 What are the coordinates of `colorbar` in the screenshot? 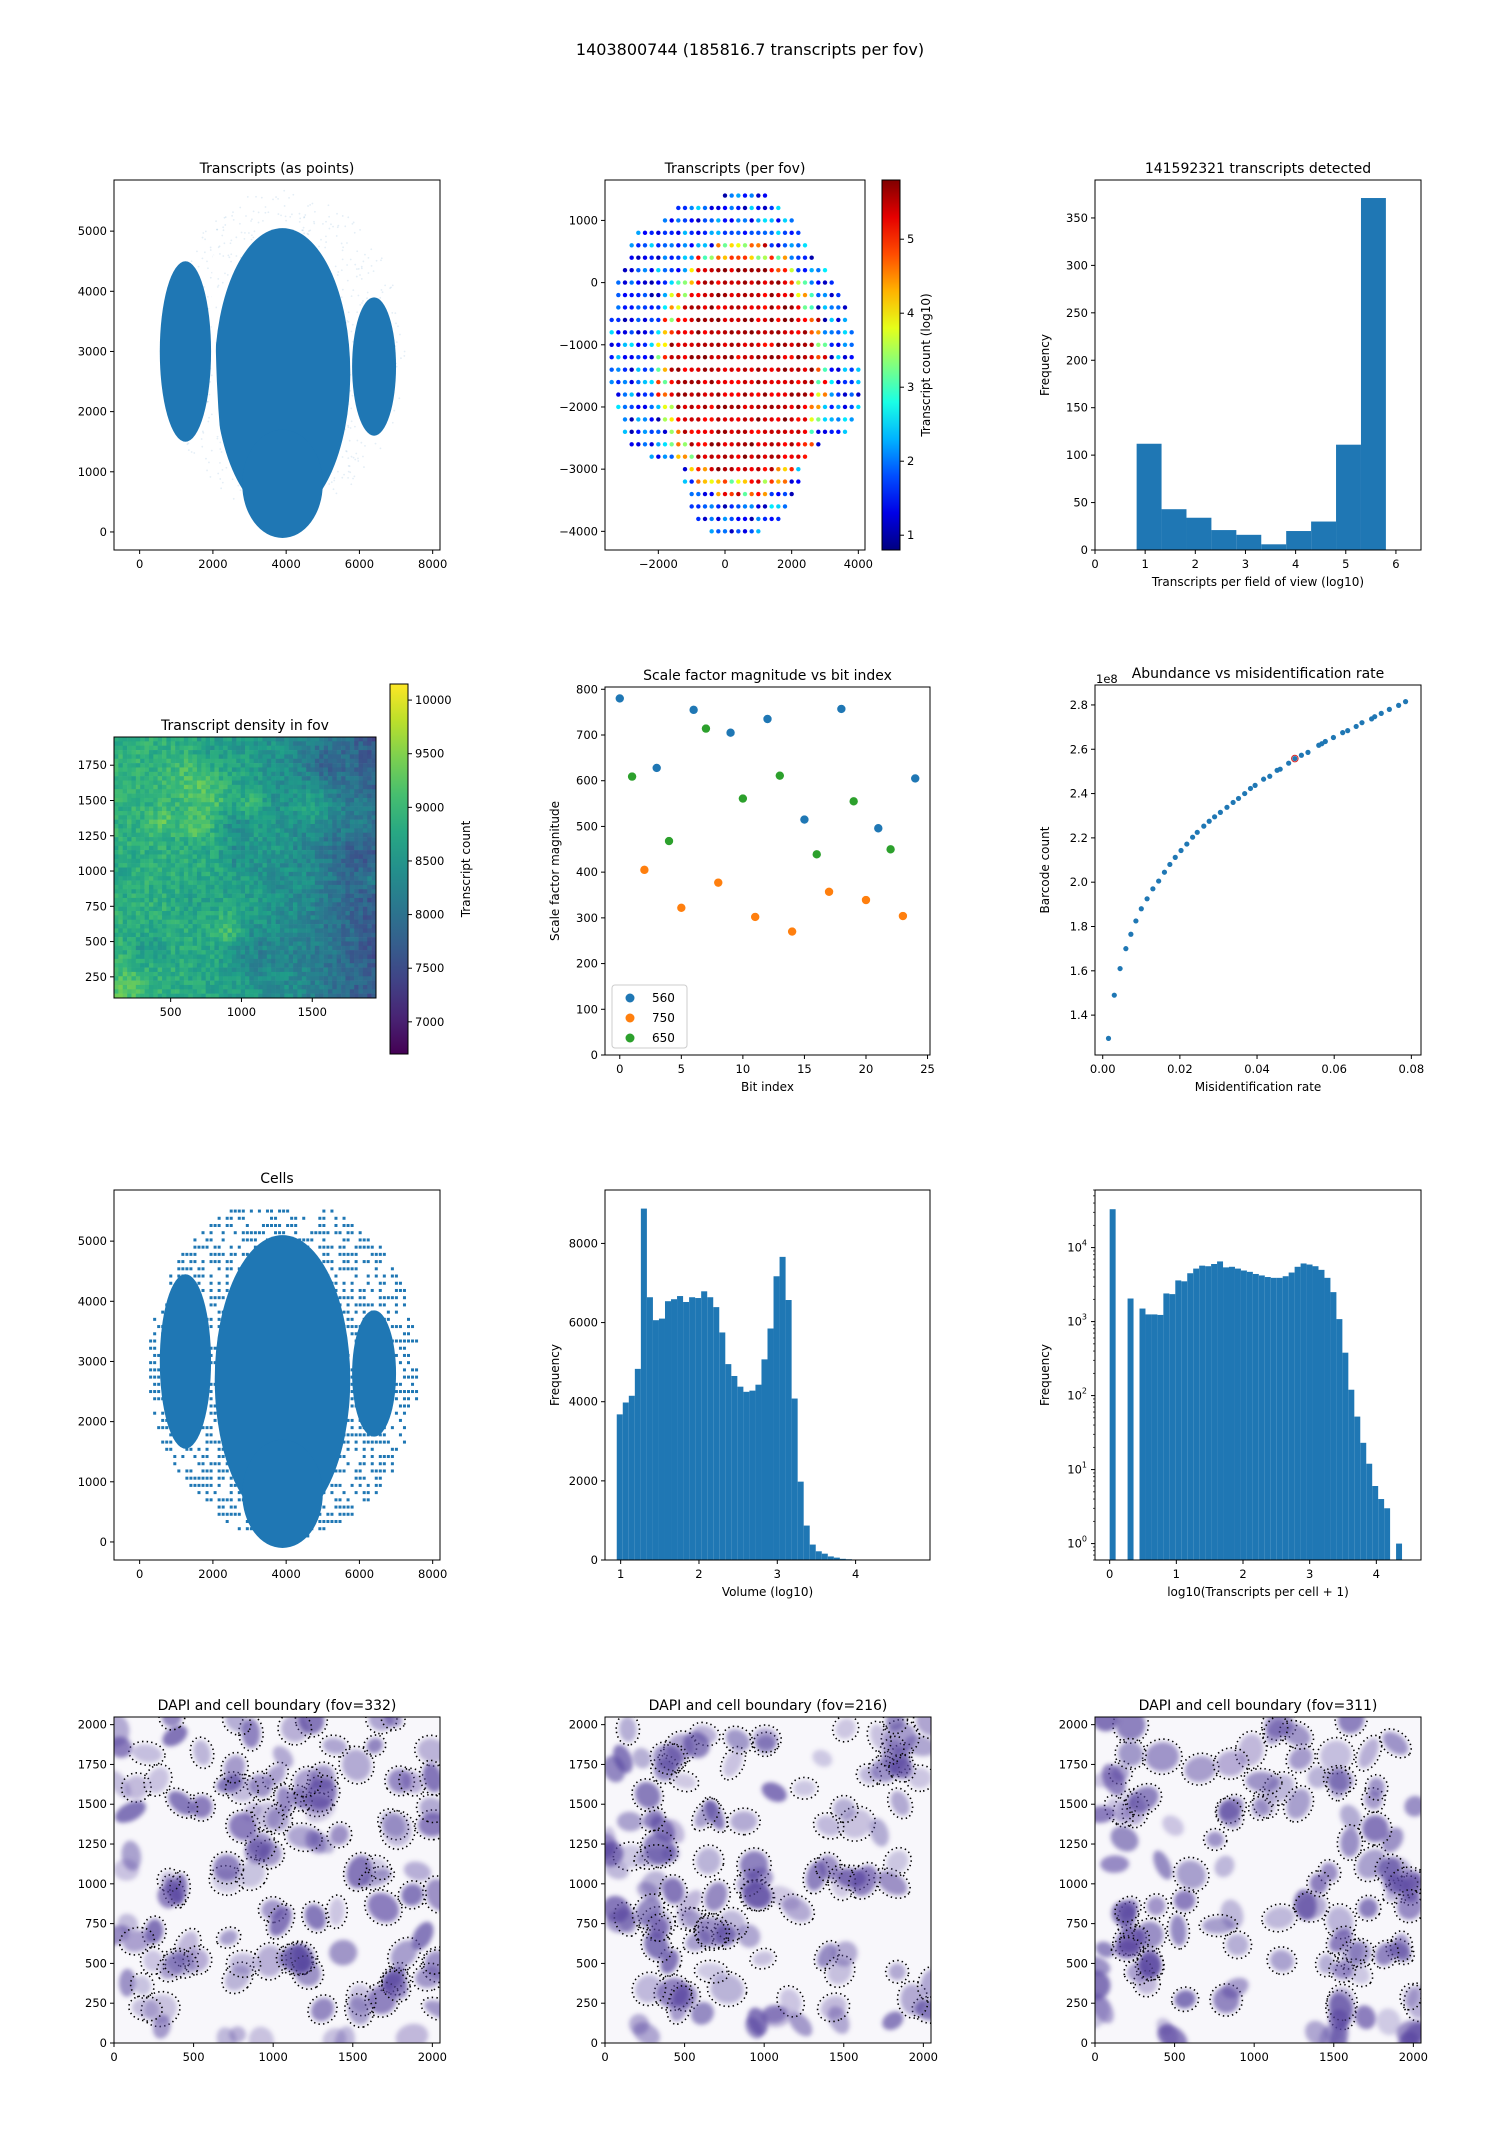 It's located at (891, 365).